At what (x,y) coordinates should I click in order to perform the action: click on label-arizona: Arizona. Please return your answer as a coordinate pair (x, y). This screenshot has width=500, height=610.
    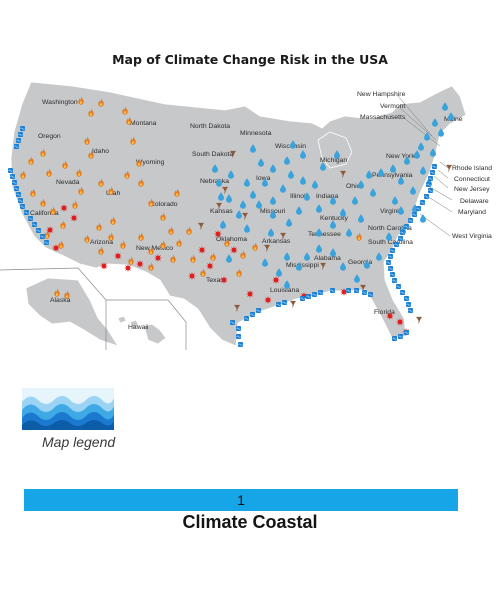
    Looking at the image, I should click on (101, 242).